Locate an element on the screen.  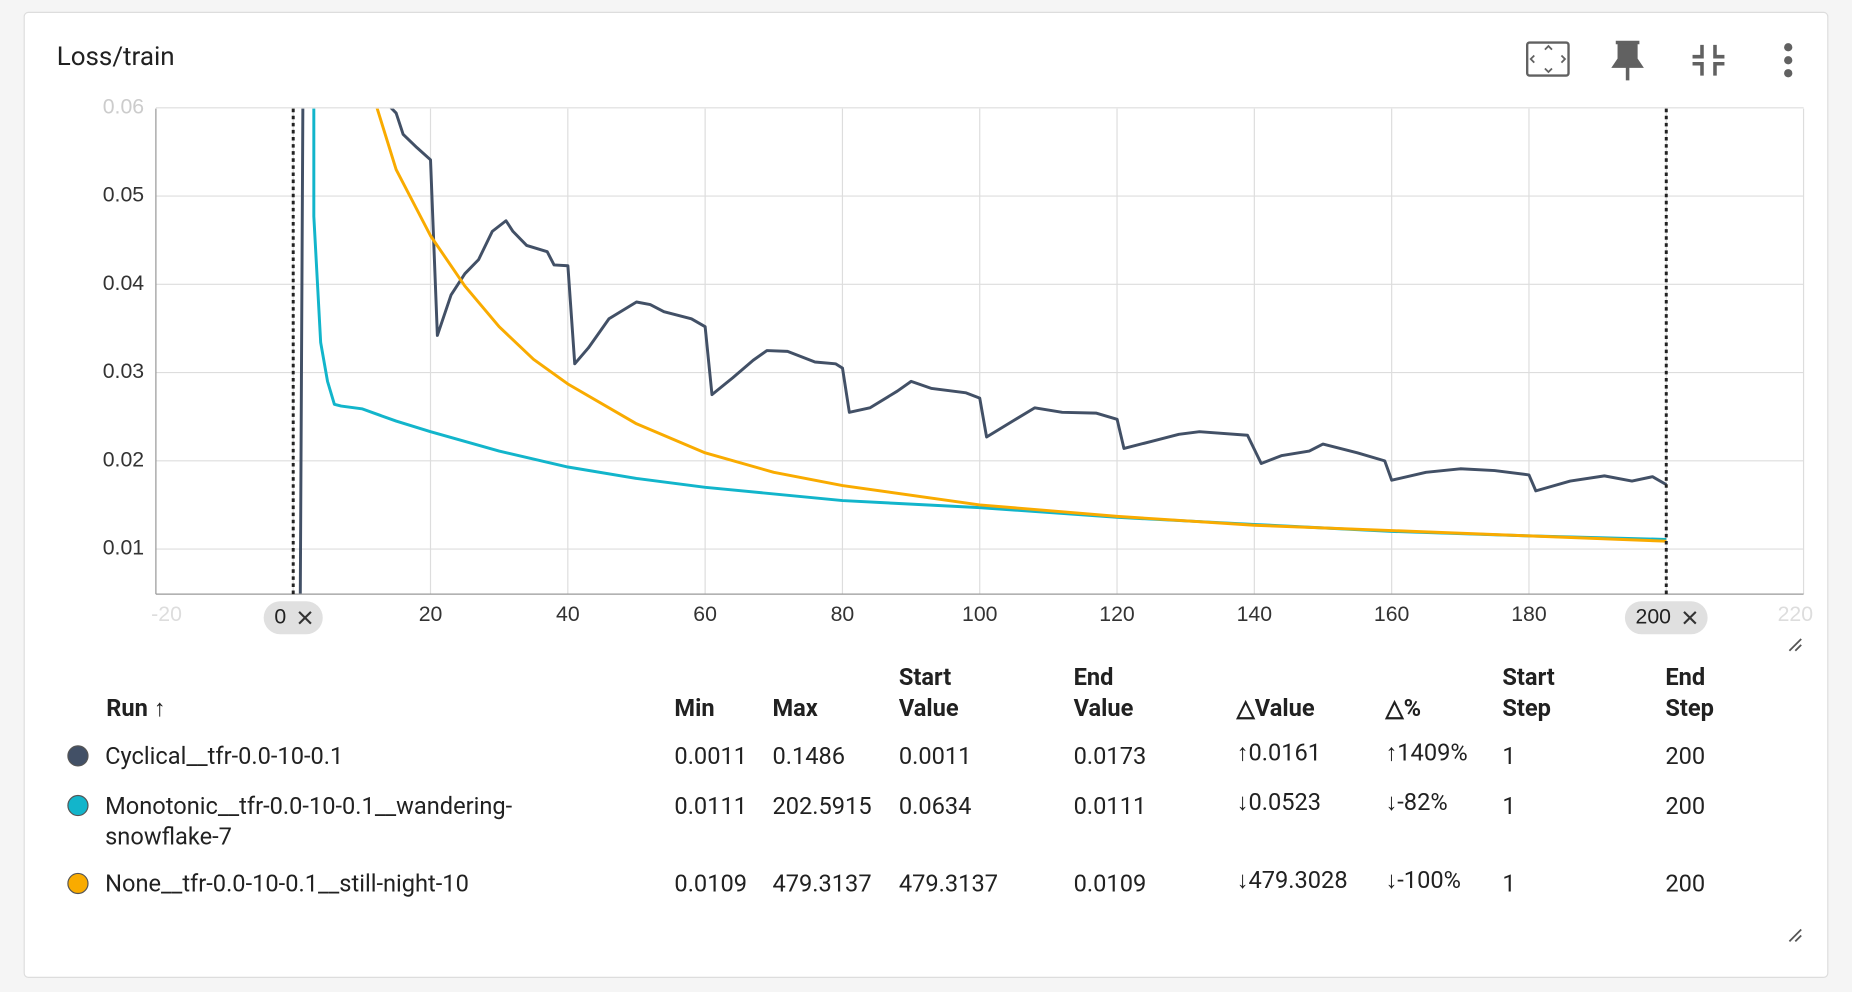
range-chip: 0 is located at coordinates (293, 618).